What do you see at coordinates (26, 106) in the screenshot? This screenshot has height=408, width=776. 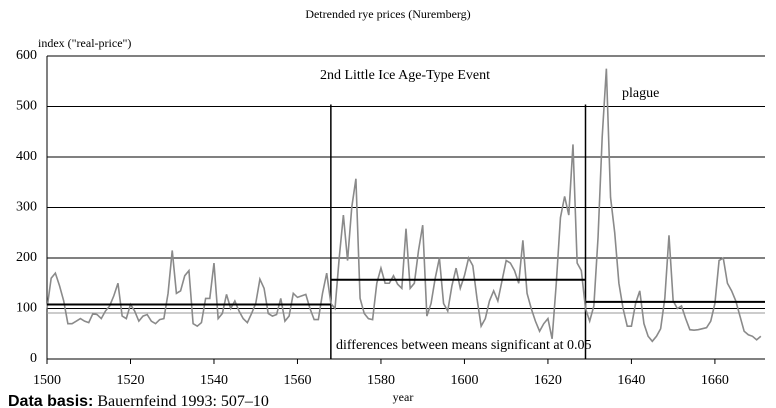 I see `y-tick-label: 500` at bounding box center [26, 106].